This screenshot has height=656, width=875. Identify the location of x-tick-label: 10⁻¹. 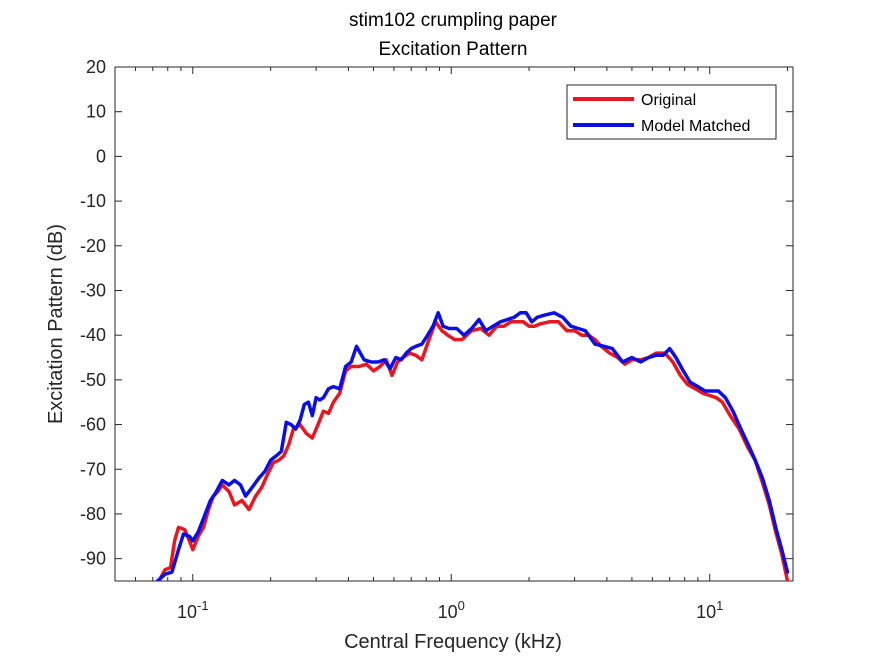
(193, 610).